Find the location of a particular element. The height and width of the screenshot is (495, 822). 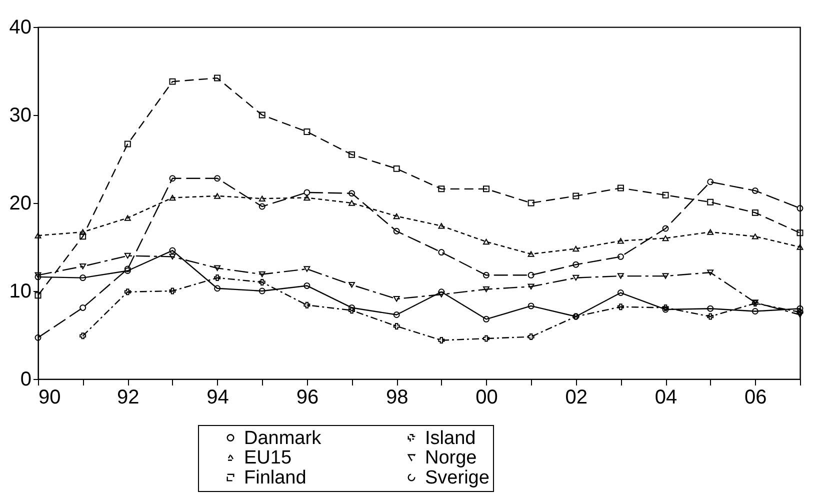

legend-label: Finland is located at coordinates (275, 478).